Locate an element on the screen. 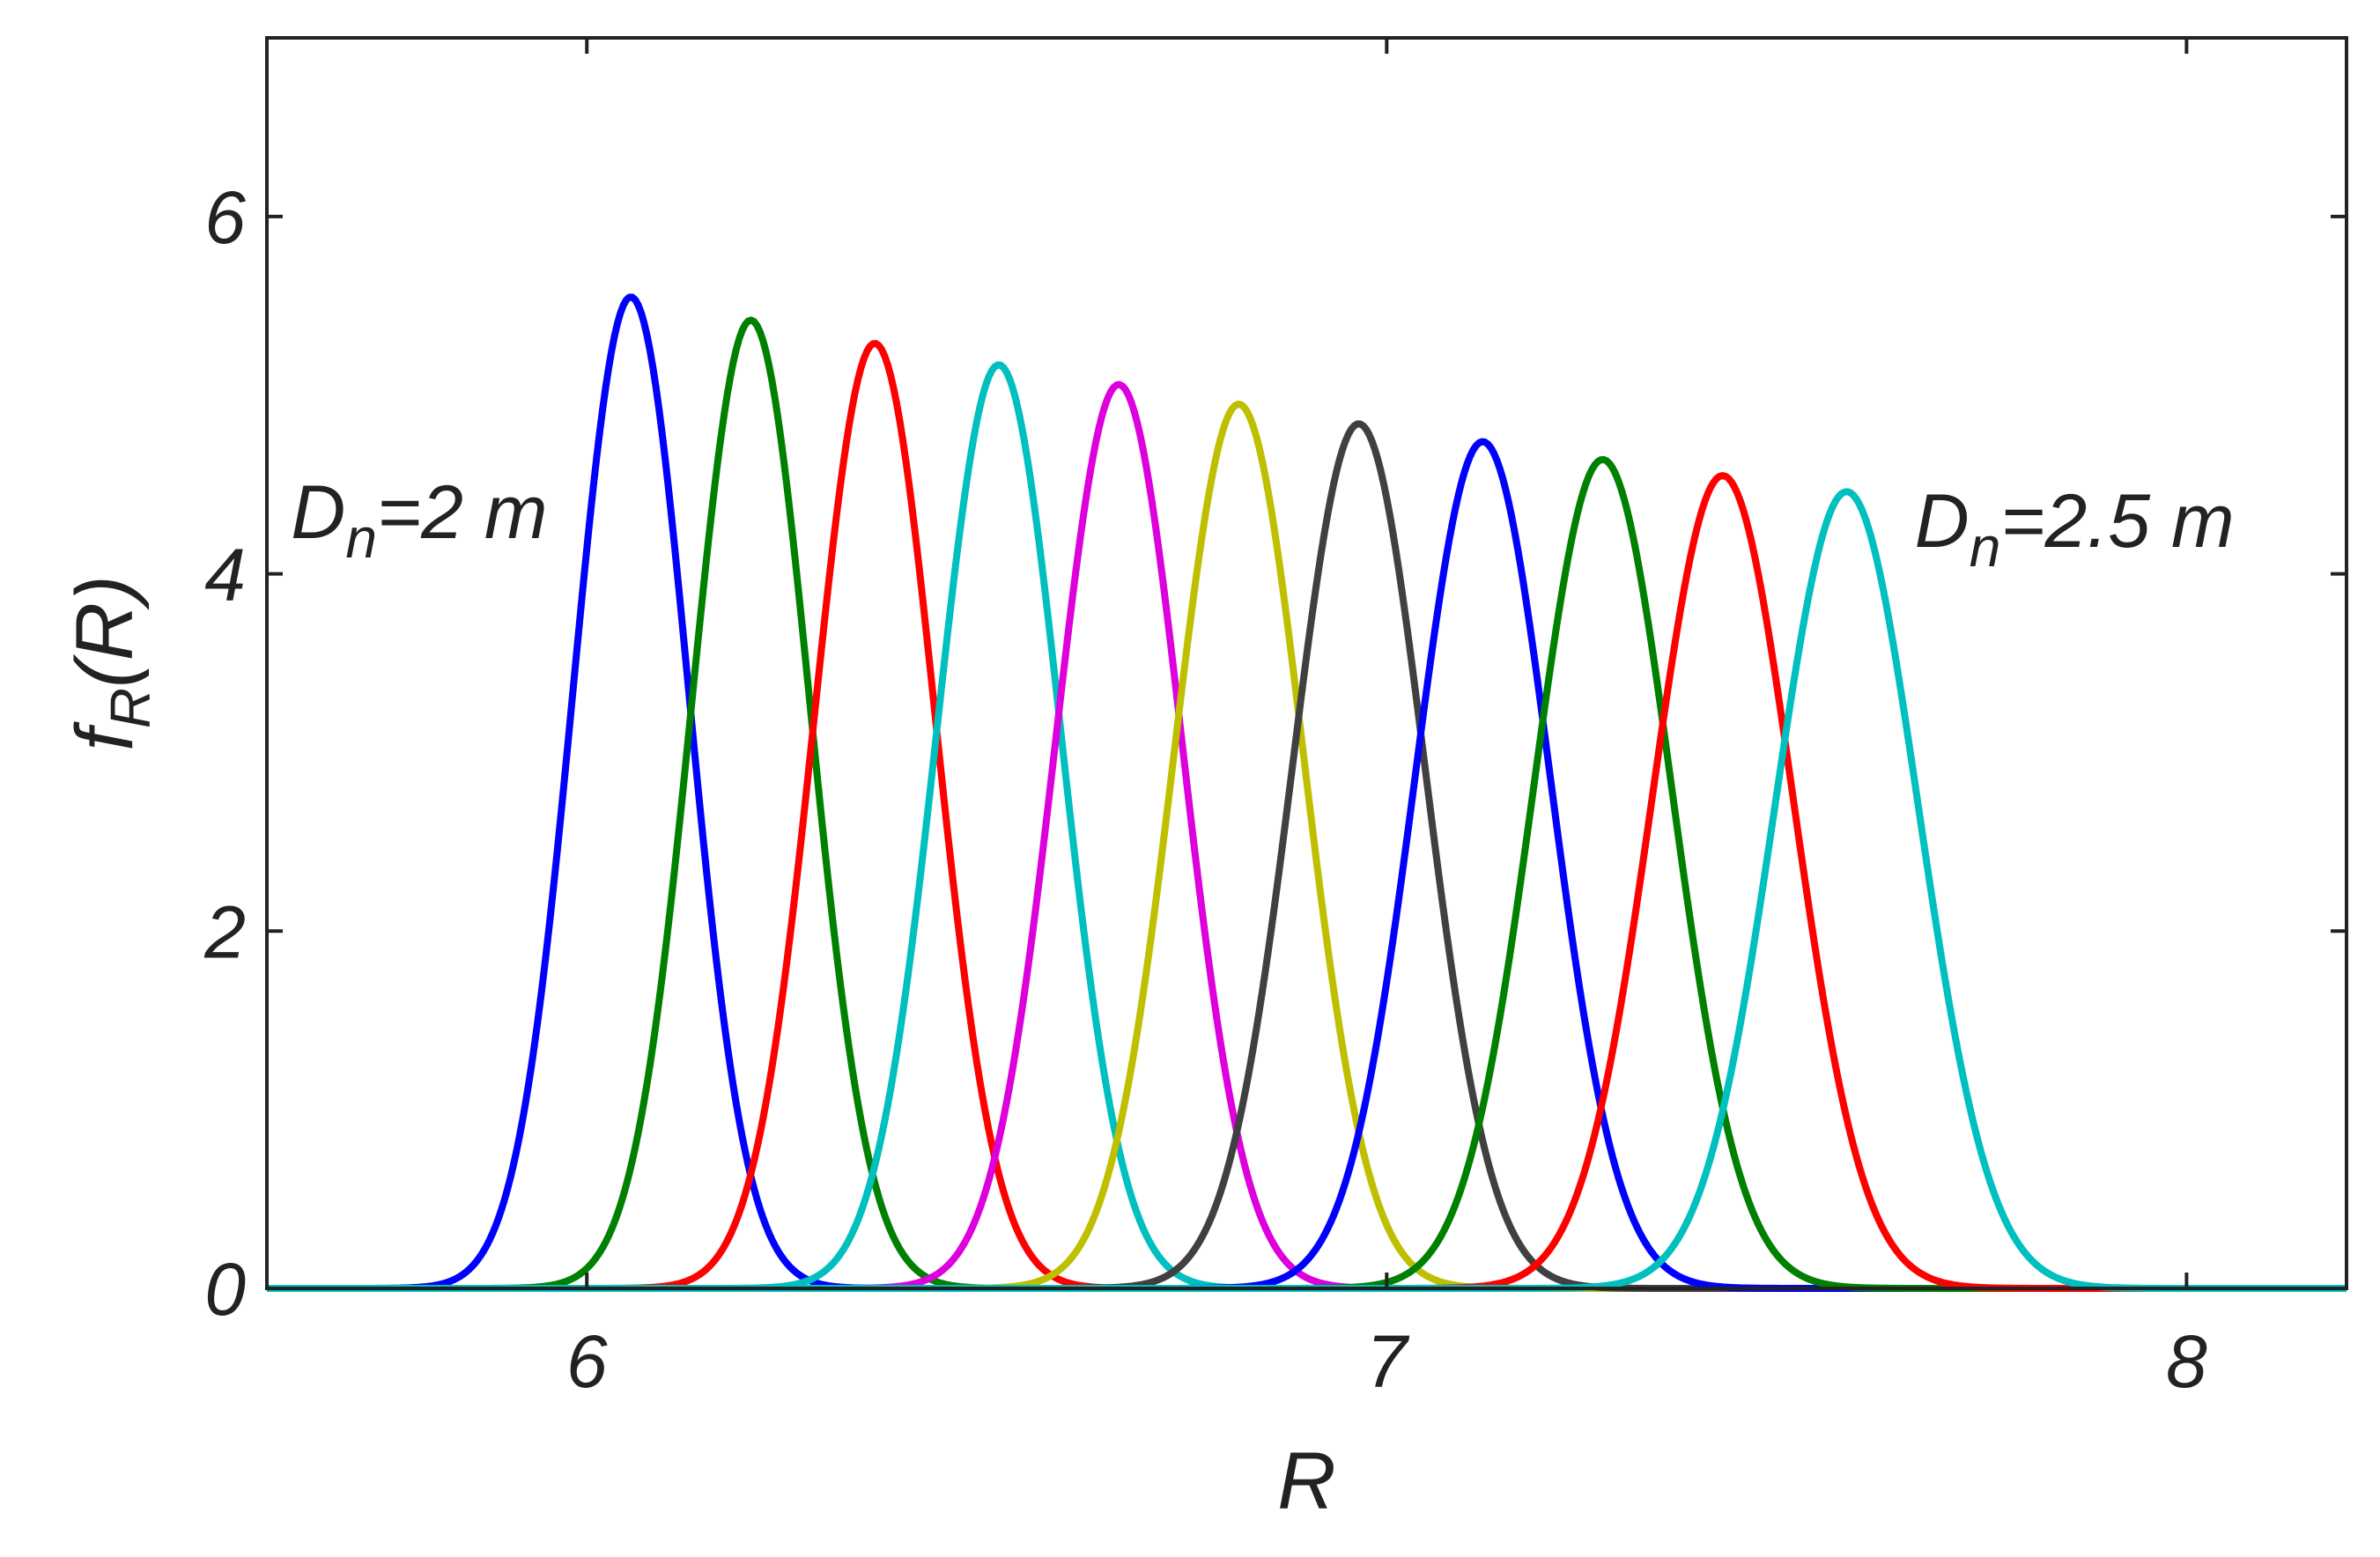  x-tick-label-8: 8 is located at coordinates (2186, 1361).